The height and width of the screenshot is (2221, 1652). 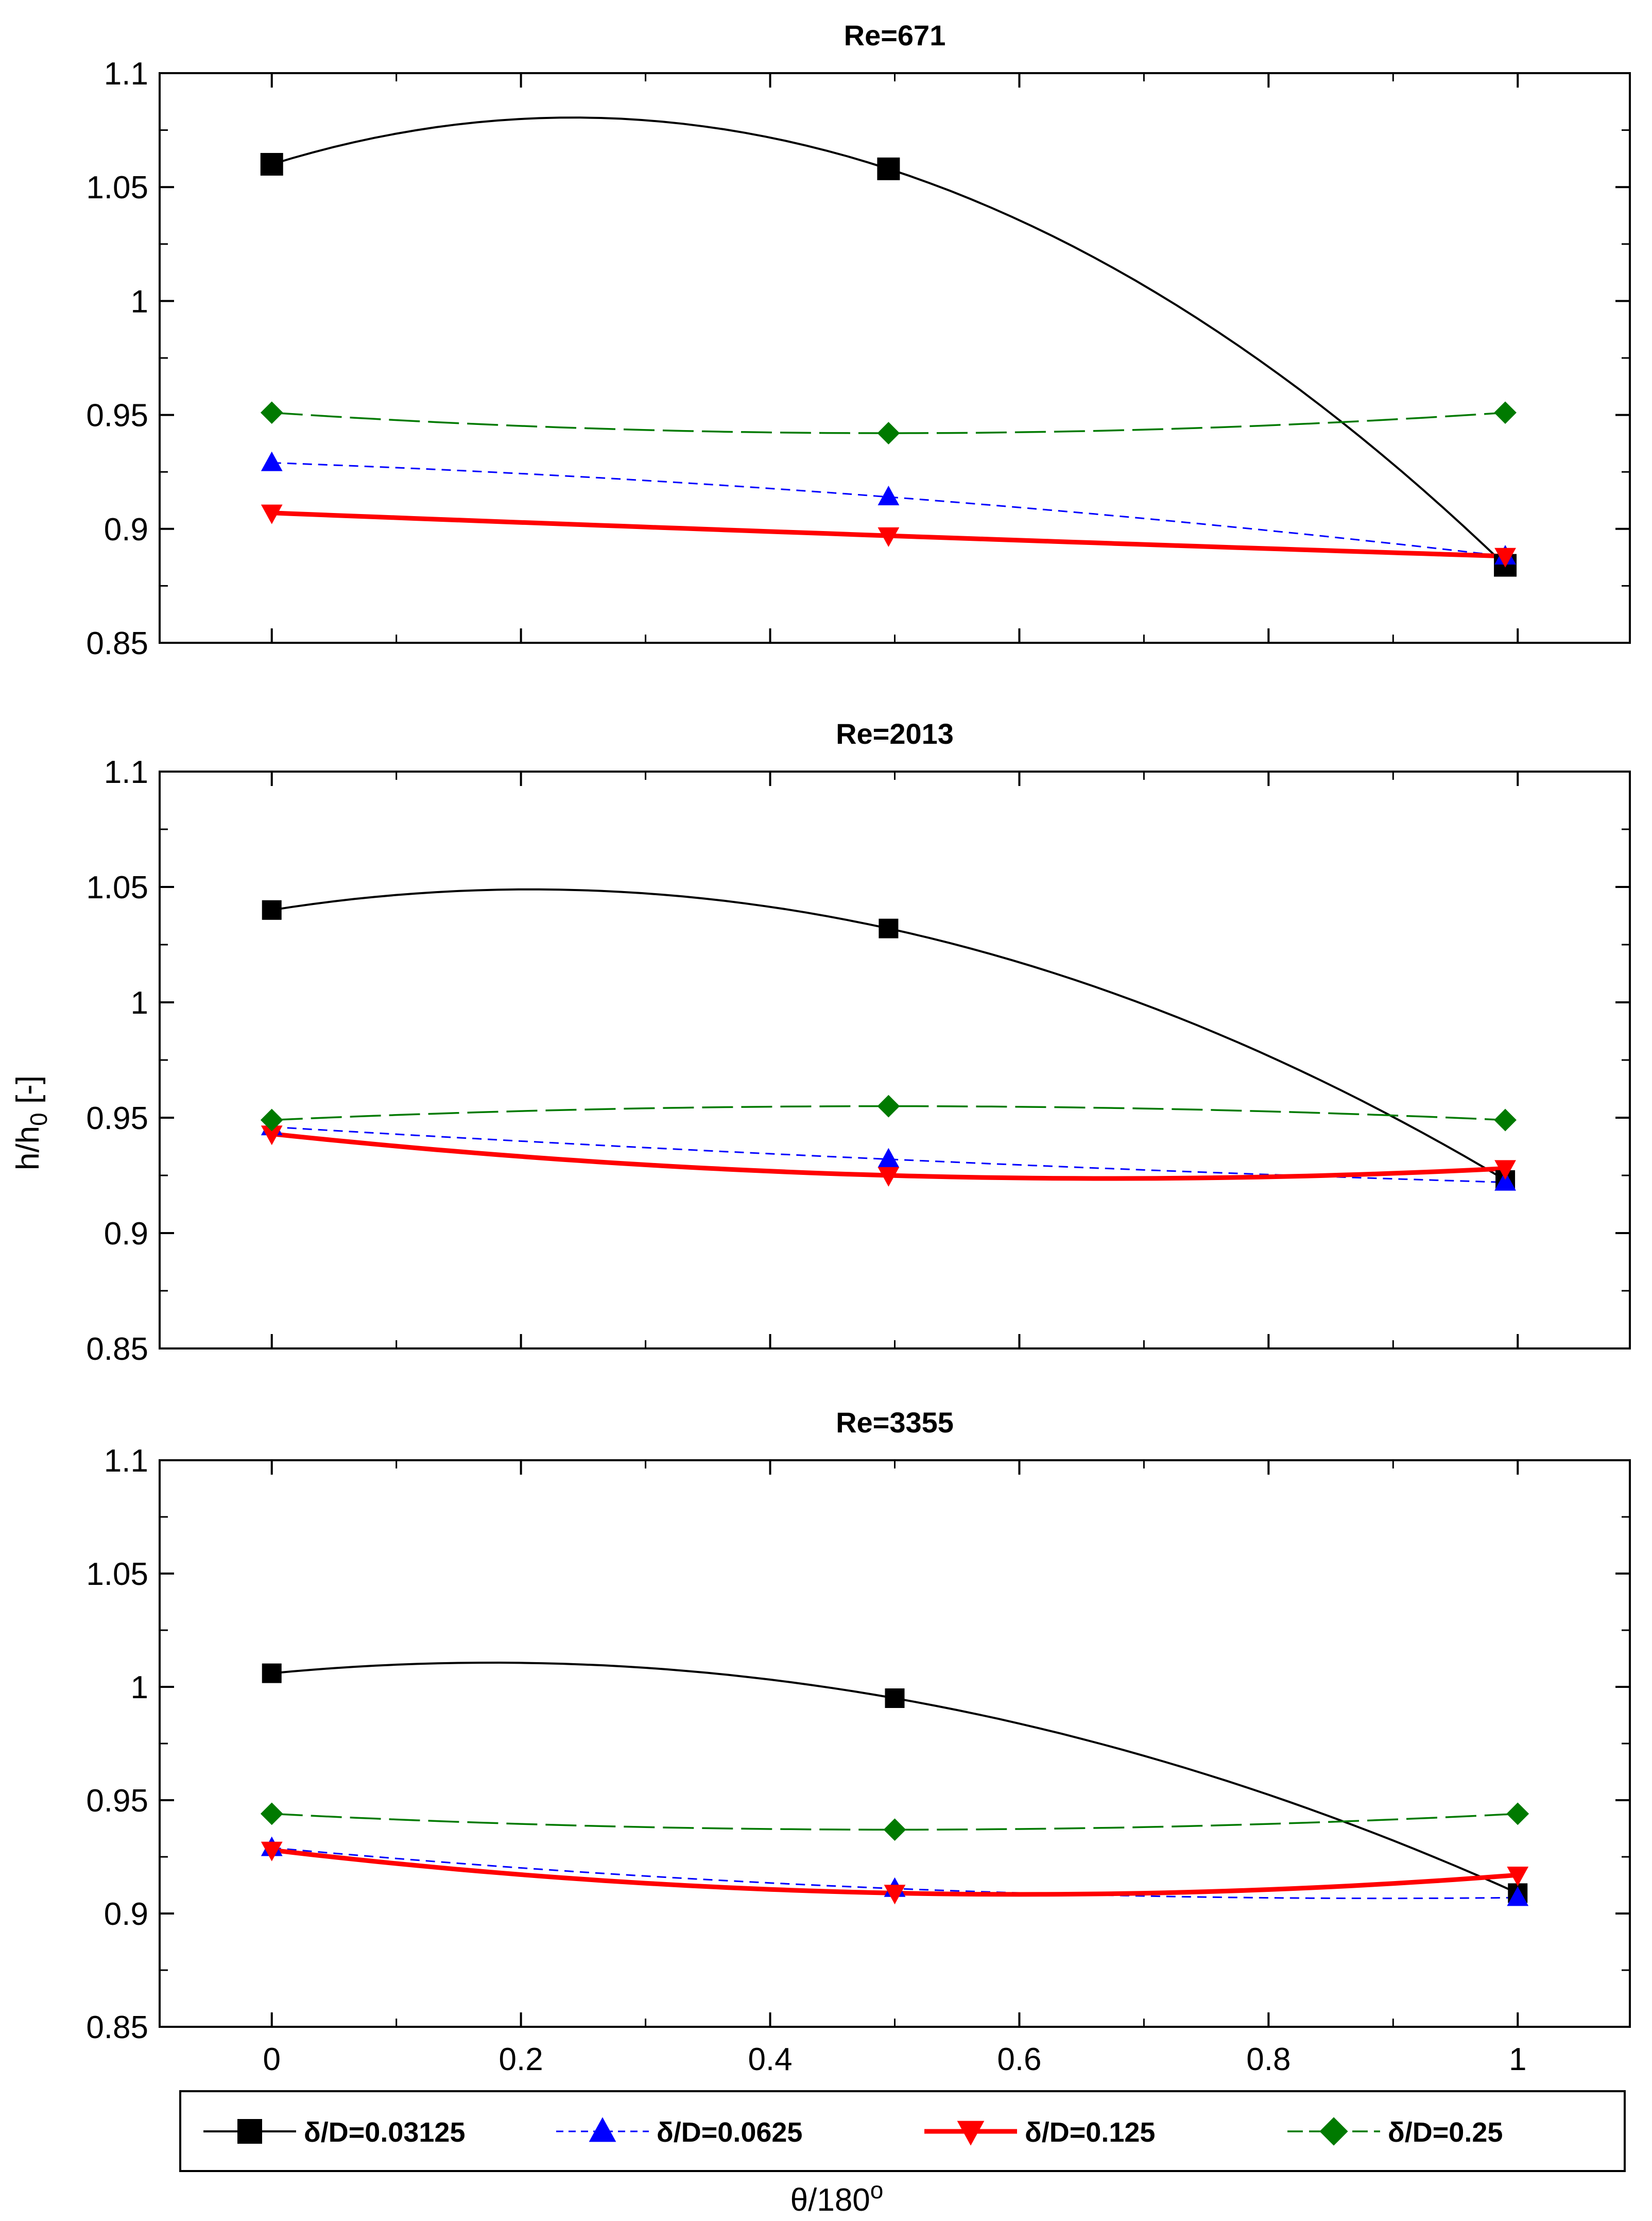 What do you see at coordinates (895, 1423) in the screenshot?
I see `chart-title: Re=3355` at bounding box center [895, 1423].